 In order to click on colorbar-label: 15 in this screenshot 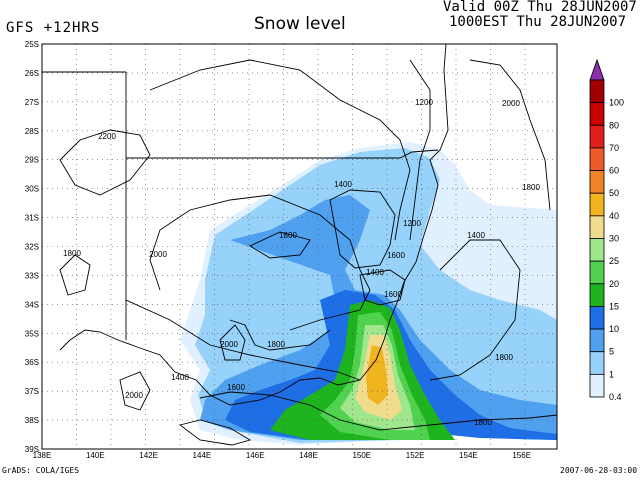, I will do `click(614, 306)`.